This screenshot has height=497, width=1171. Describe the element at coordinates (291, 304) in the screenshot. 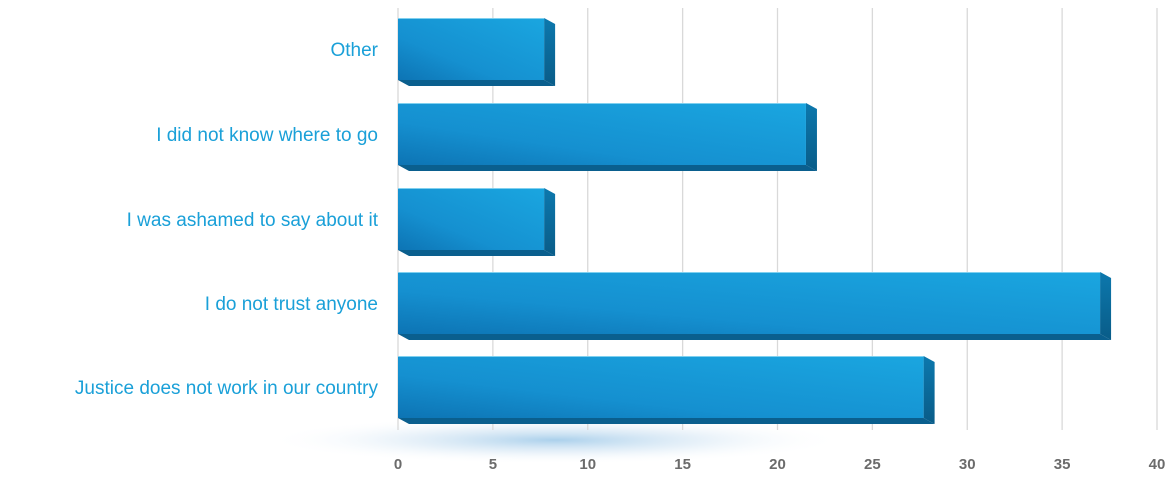

I see `category-label: I do not trust anyone` at that location.